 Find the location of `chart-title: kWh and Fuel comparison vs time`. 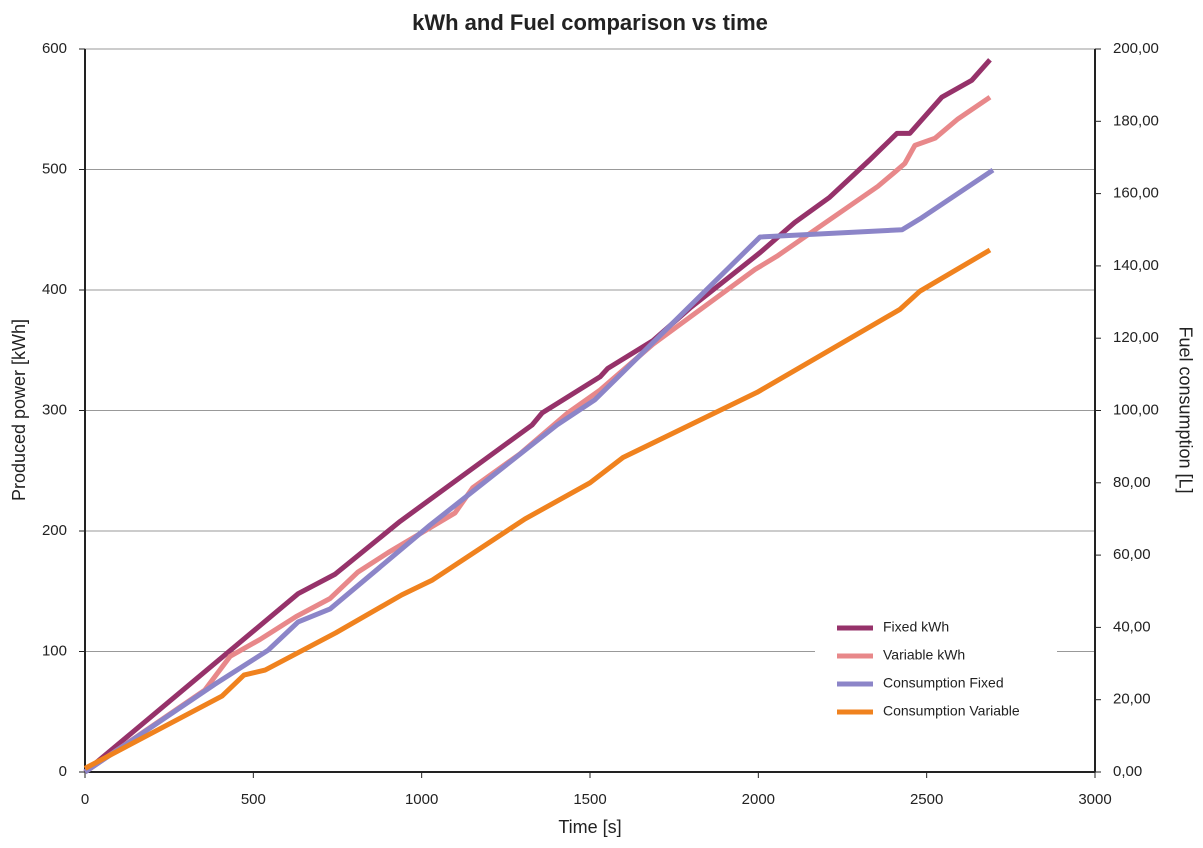

chart-title: kWh and Fuel comparison vs time is located at coordinates (590, 22).